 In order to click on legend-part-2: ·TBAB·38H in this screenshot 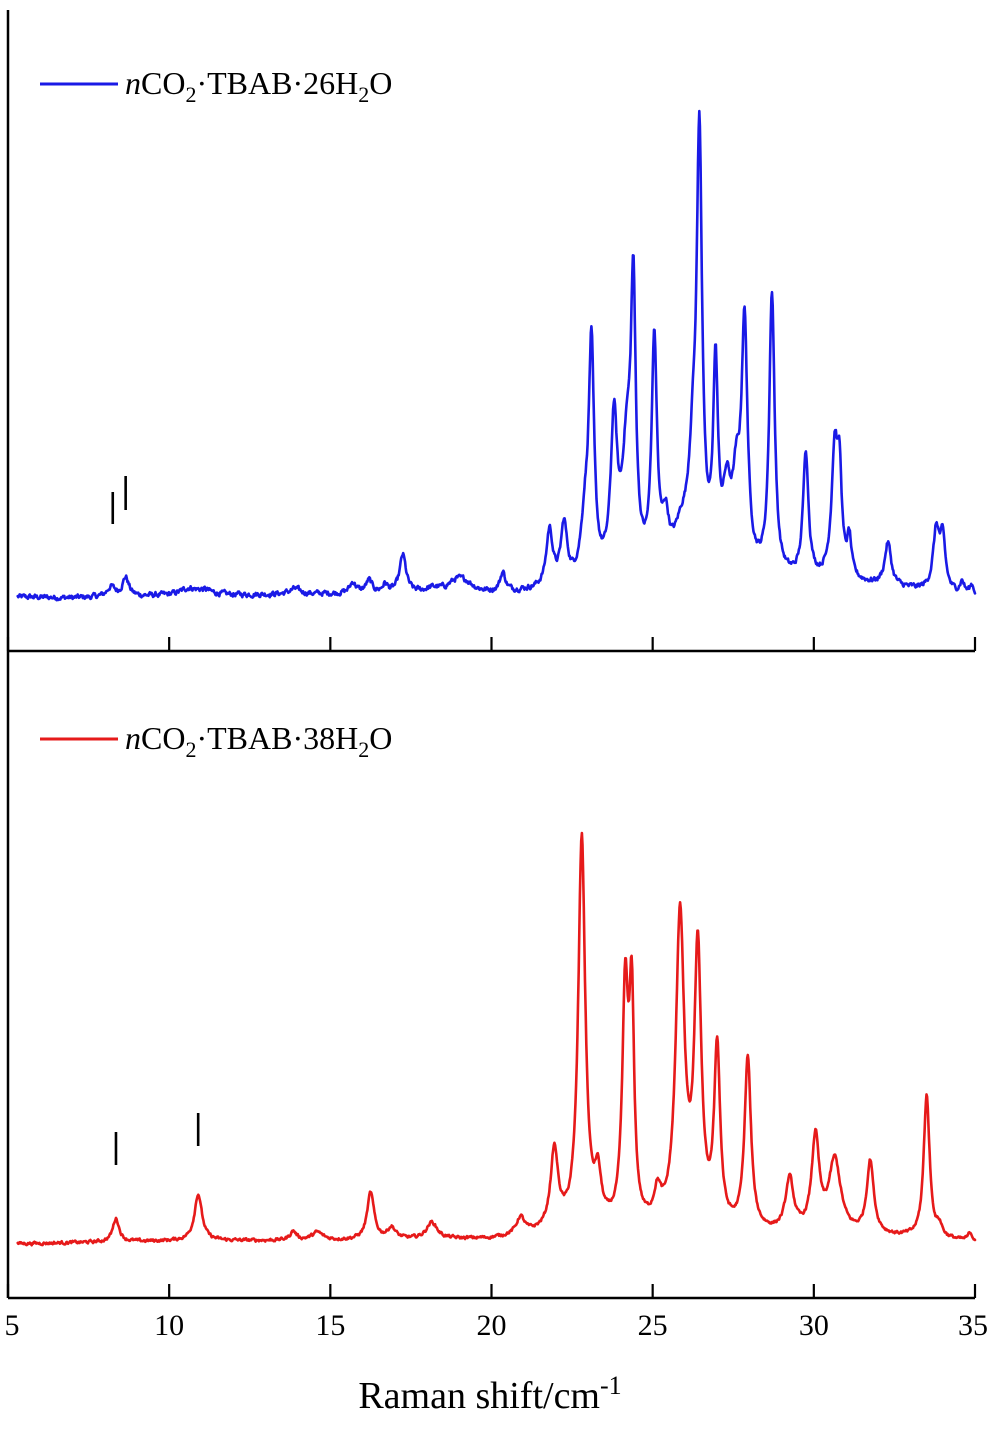, I will do `click(277, 738)`.